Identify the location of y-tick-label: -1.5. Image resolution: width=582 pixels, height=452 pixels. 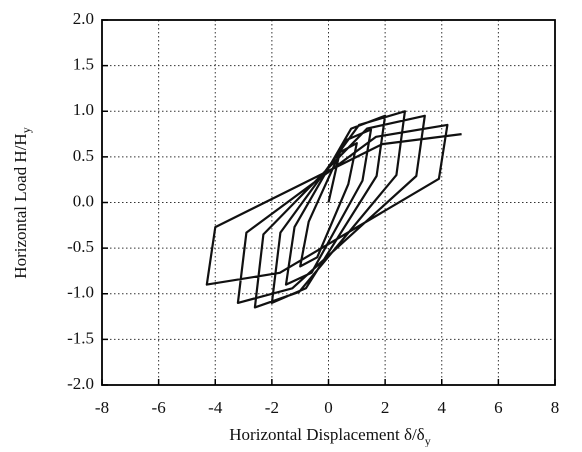
(80, 337).